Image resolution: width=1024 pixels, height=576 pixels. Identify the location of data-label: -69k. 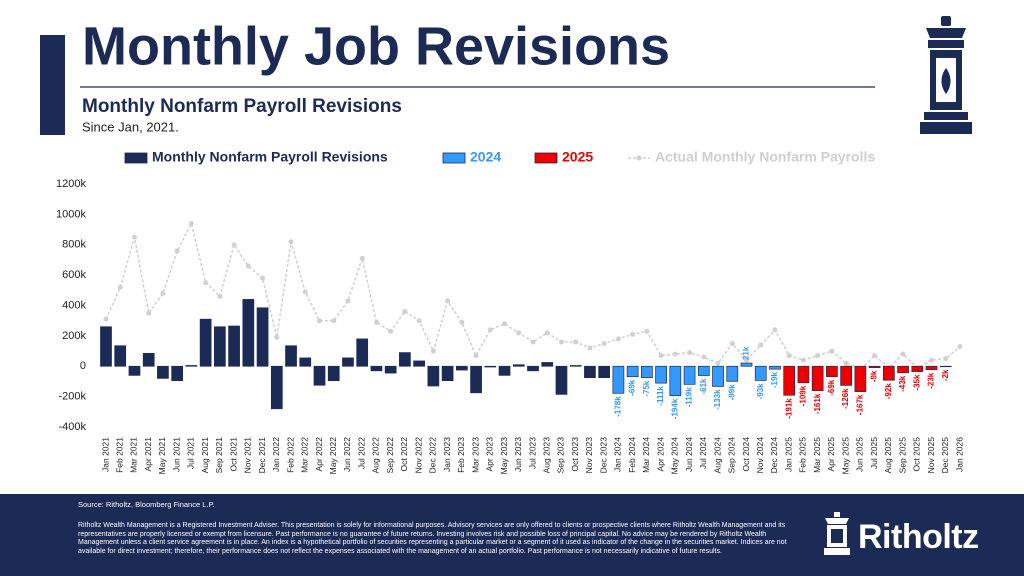
(632, 387).